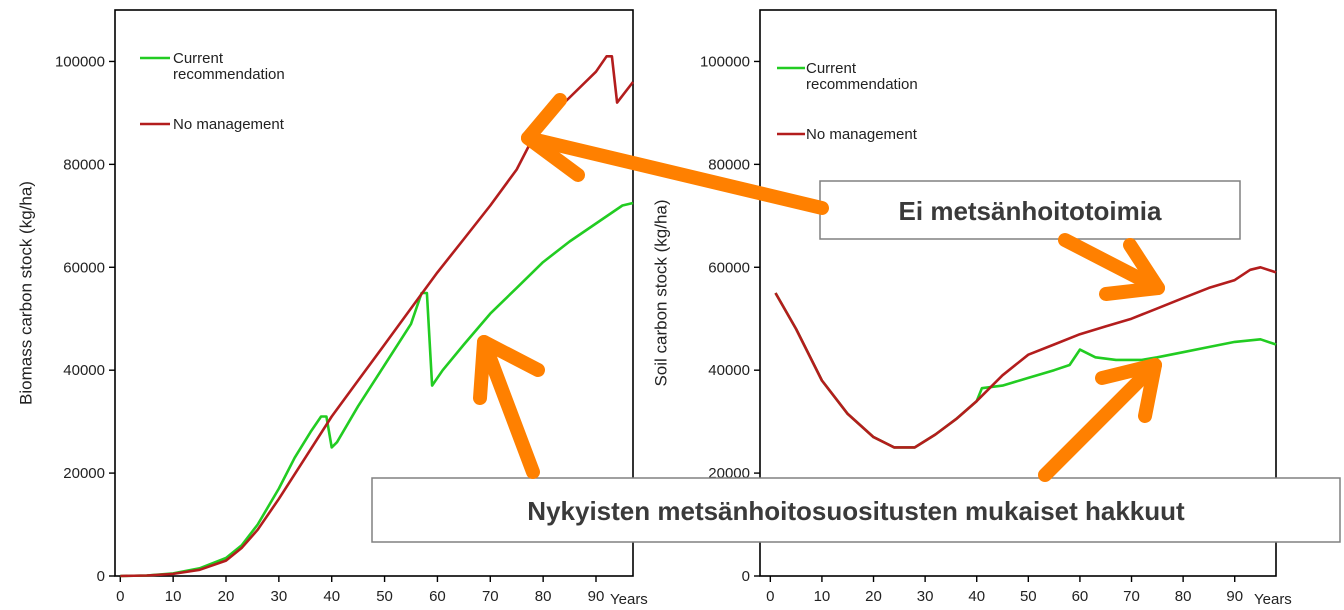 The height and width of the screenshot is (610, 1344). Describe the element at coordinates (1025, 370) in the screenshot. I see `series-line-current-recommendation` at that location.